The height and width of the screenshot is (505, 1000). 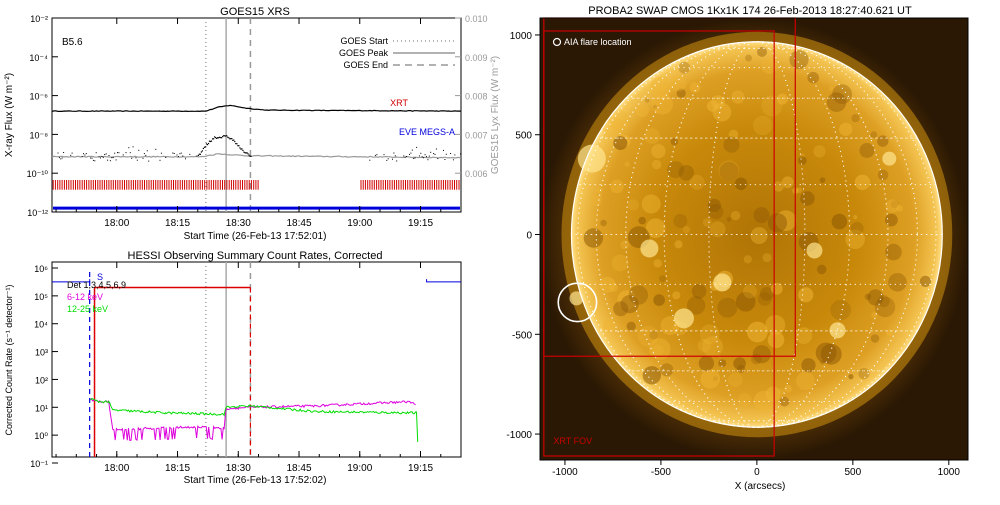 I want to click on hessi-attenuator-state, so click(x=173, y=373).